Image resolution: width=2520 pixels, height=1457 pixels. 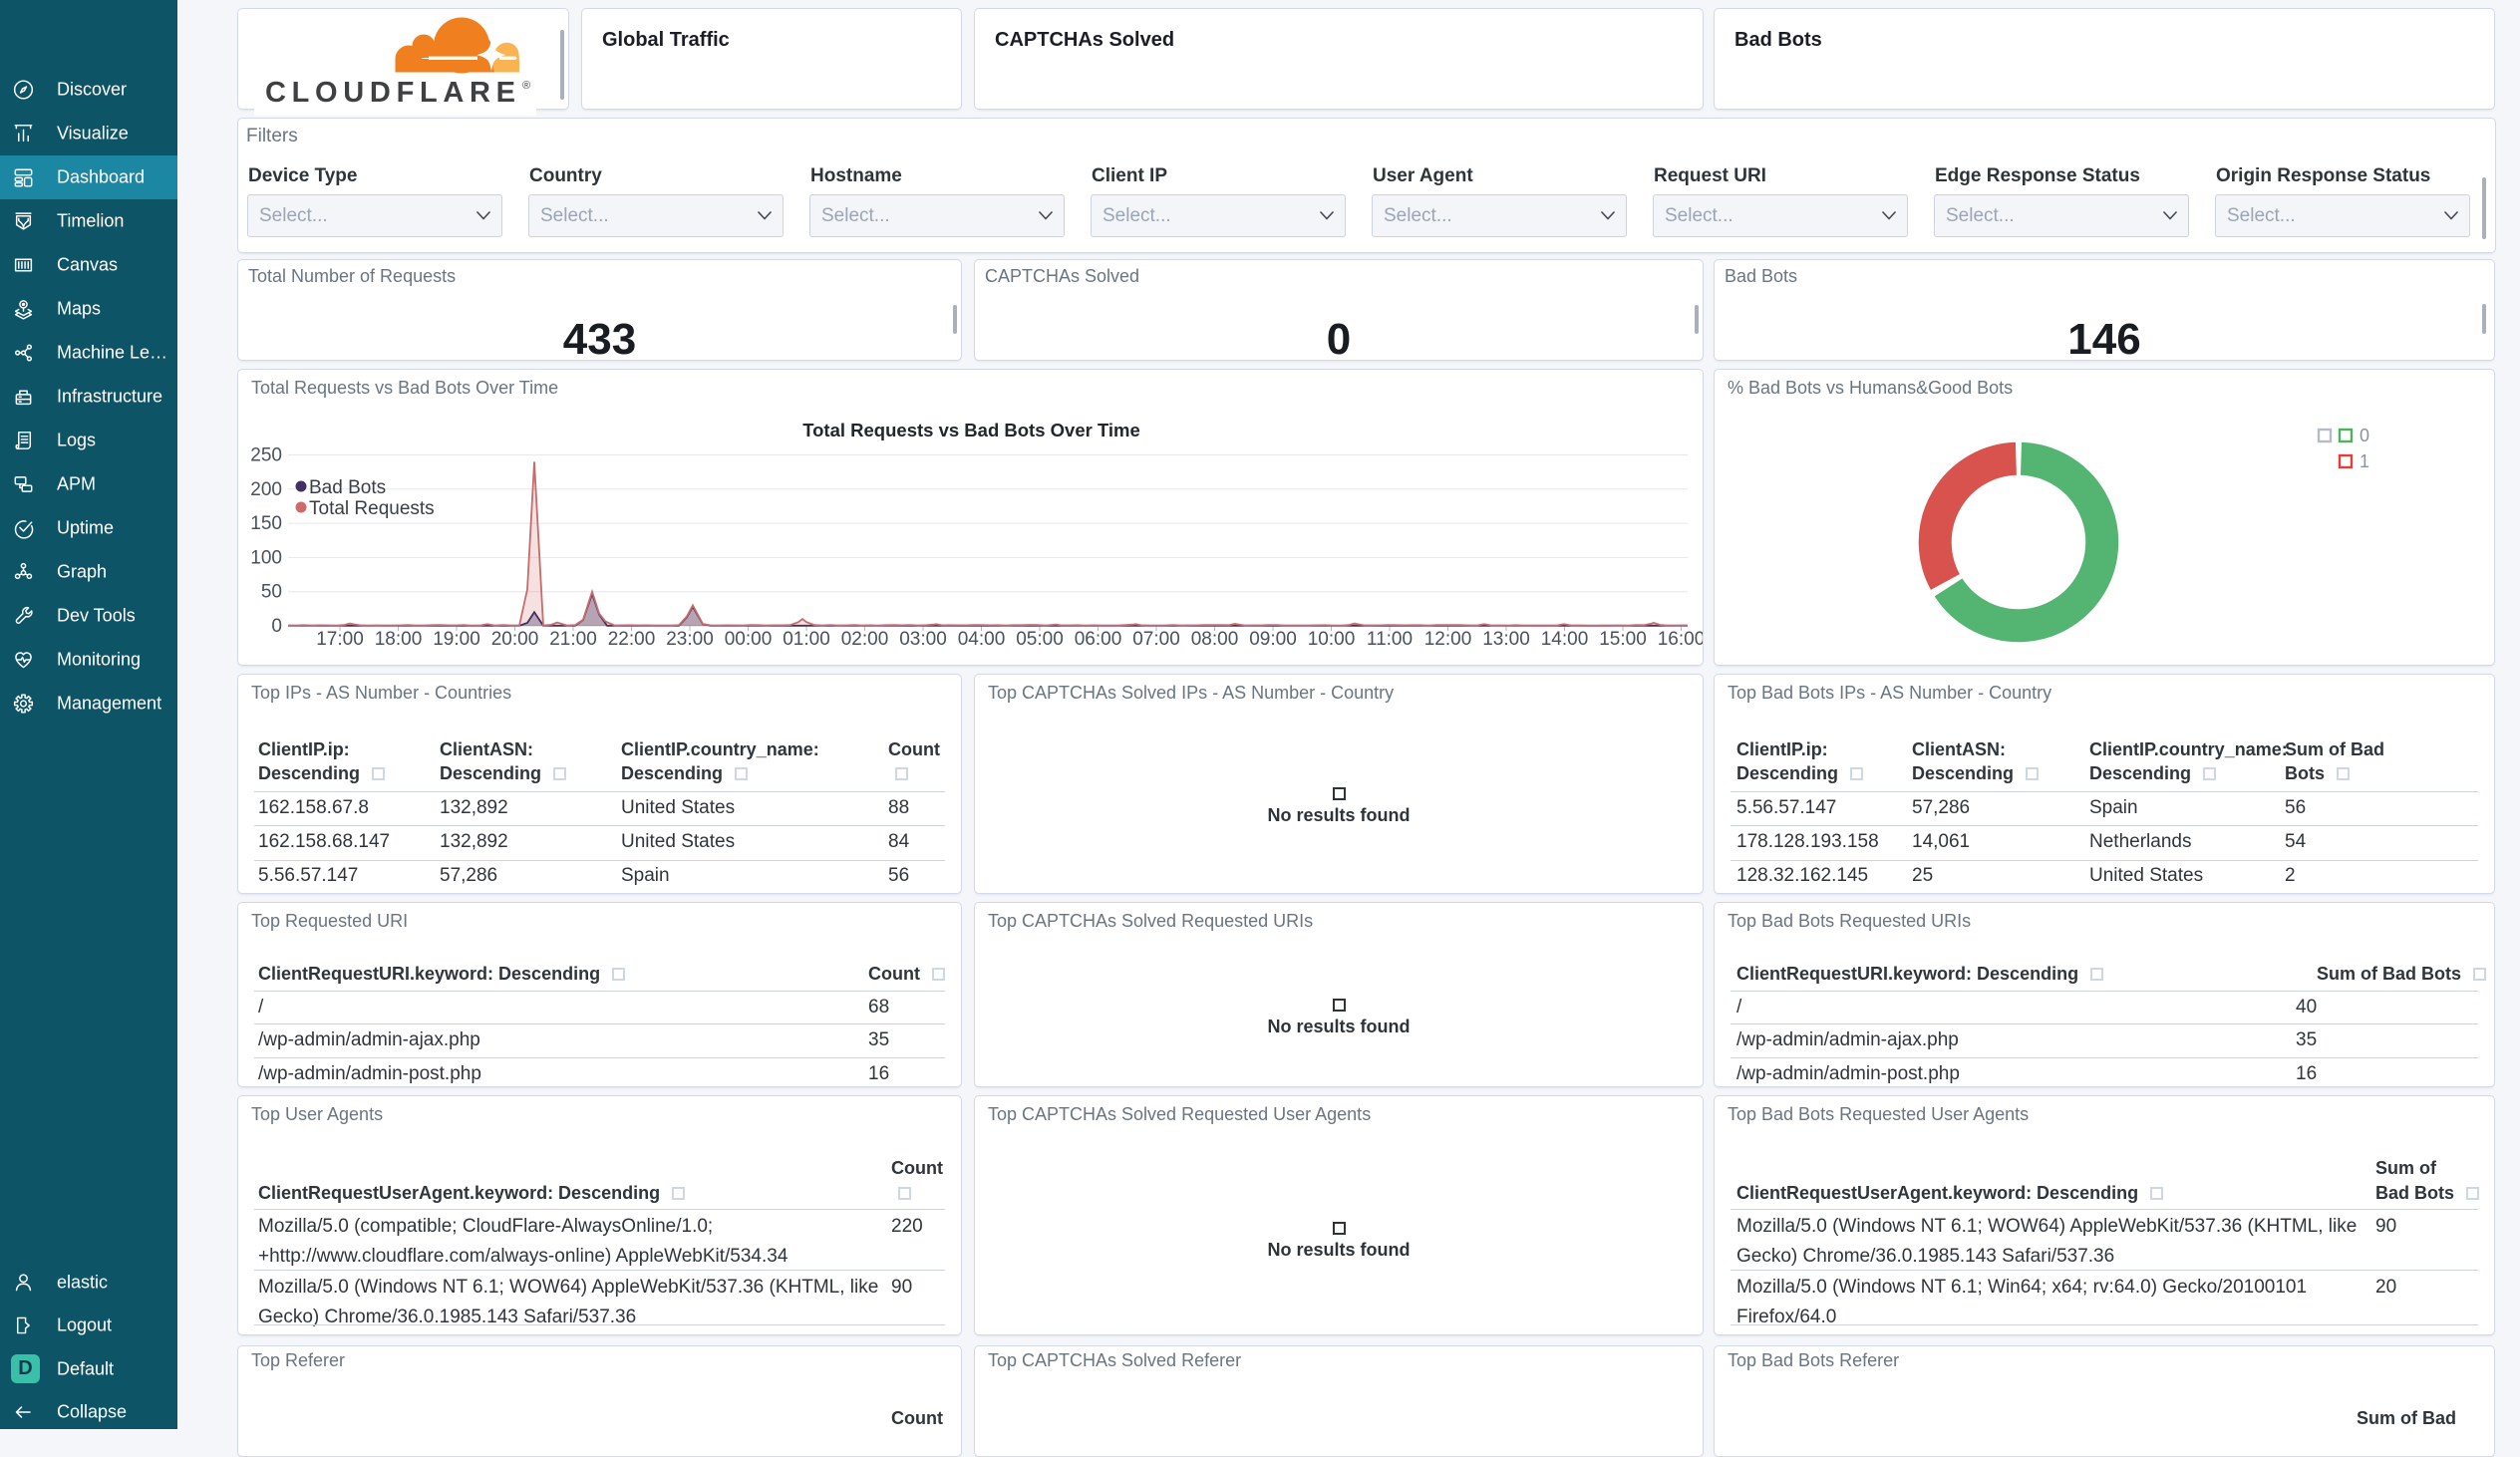 What do you see at coordinates (690, 639) in the screenshot?
I see `svg-text: 23:00` at bounding box center [690, 639].